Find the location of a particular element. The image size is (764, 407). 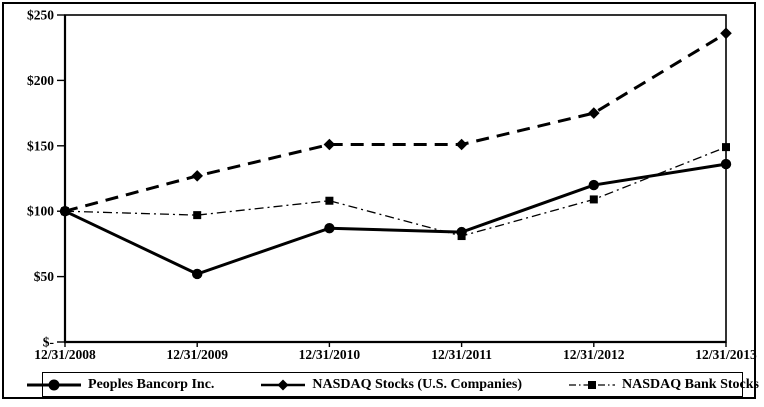

x-tick-label: 12/31/2012 is located at coordinates (594, 354).